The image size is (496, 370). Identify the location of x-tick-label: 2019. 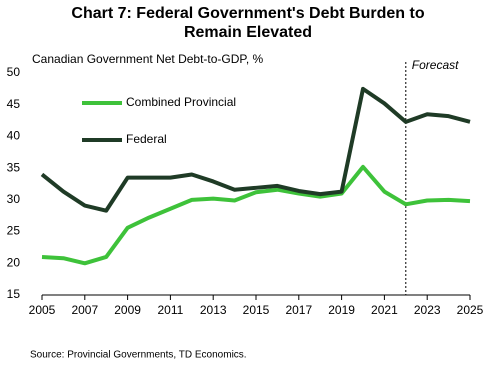
(341, 310).